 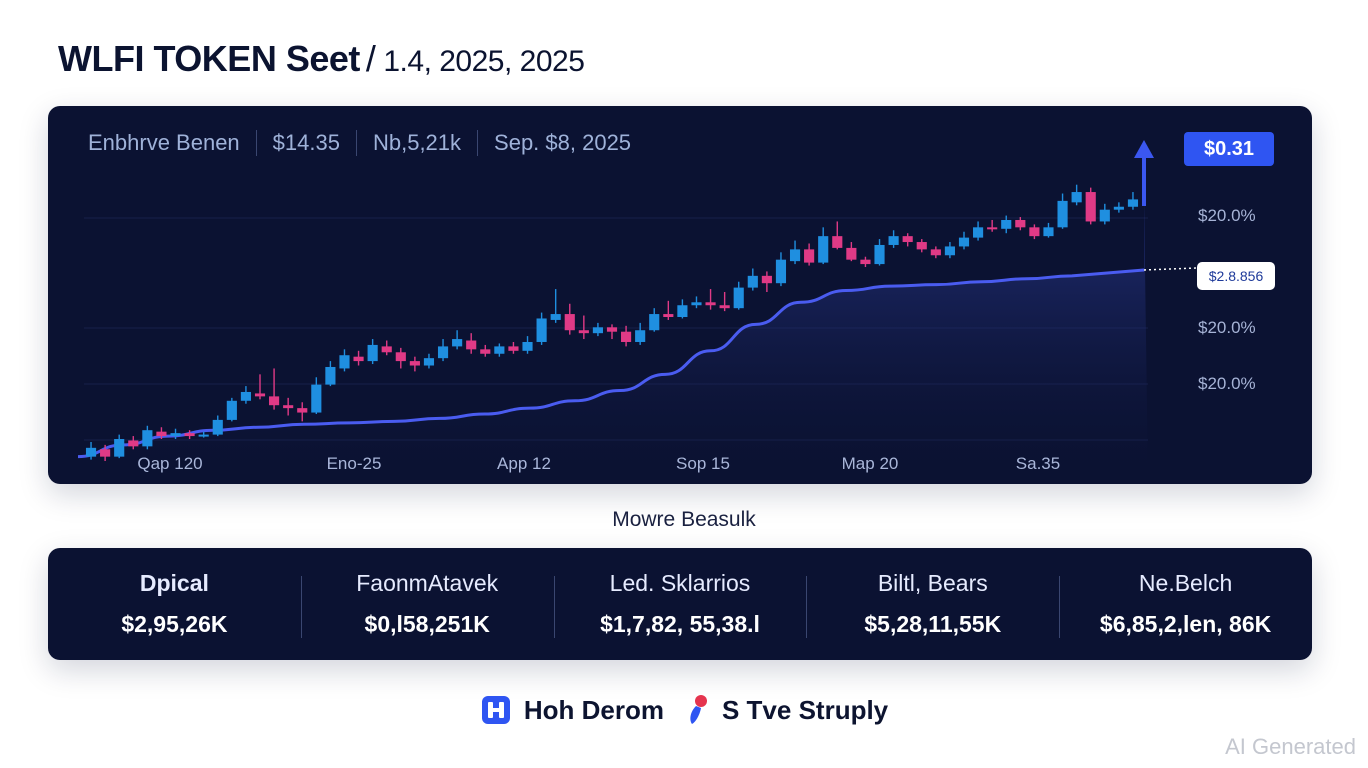 What do you see at coordinates (305, 143) in the screenshot?
I see `stat-price: $14.35` at bounding box center [305, 143].